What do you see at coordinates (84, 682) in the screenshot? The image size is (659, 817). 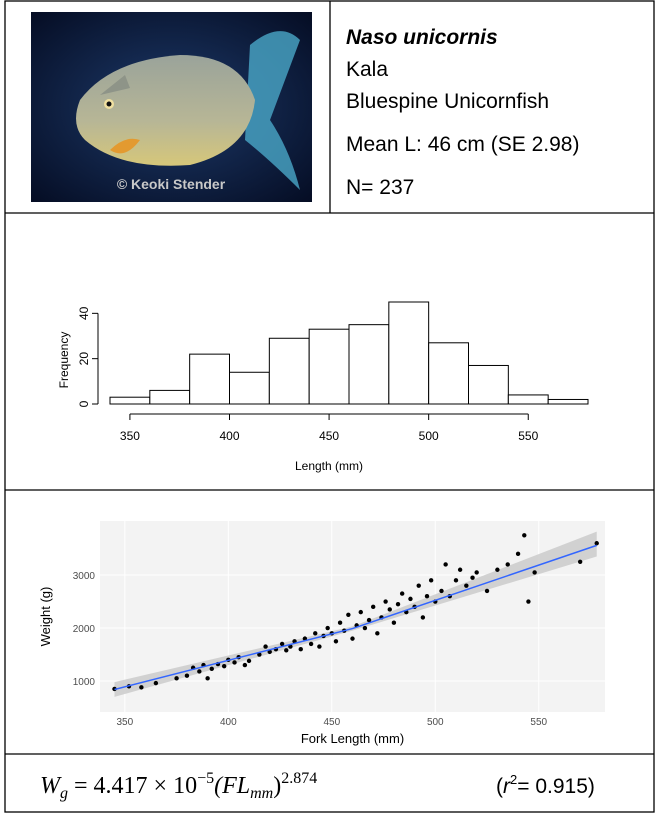 I see `y-tick-label: 1000` at bounding box center [84, 682].